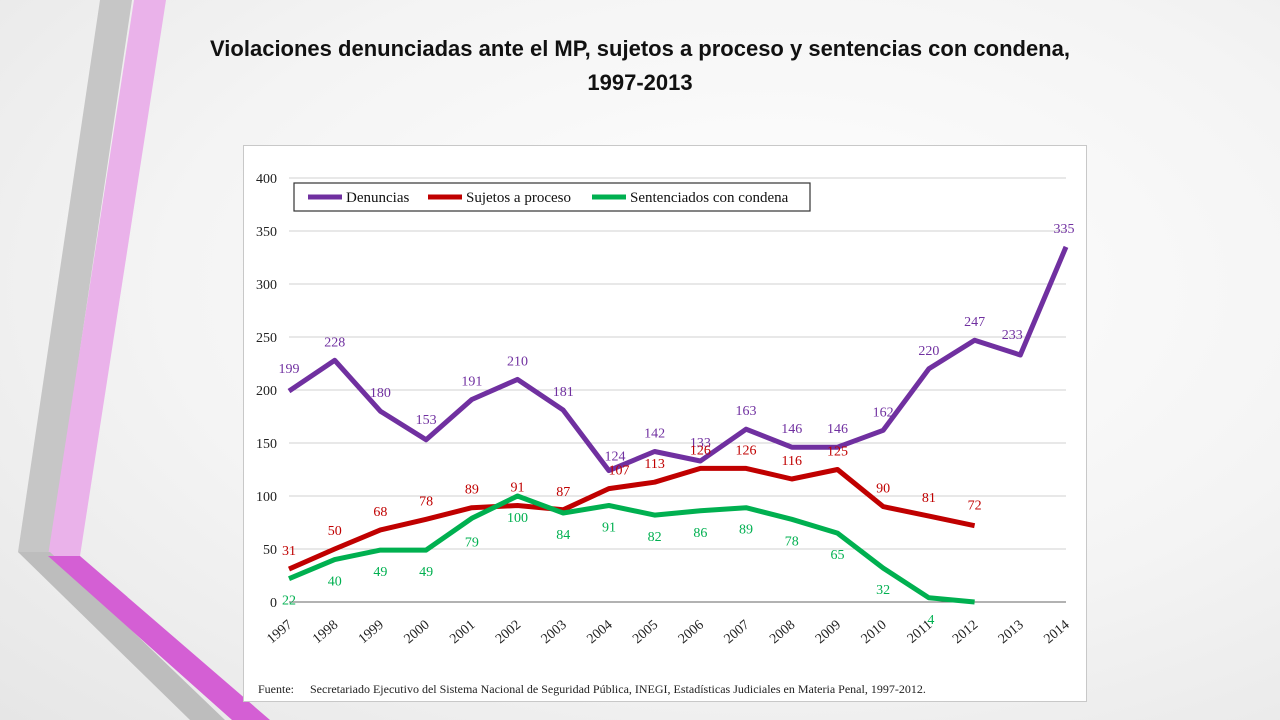 This screenshot has width=1280, height=720. Describe the element at coordinates (266, 232) in the screenshot. I see `y-tick-label-350: 350` at that location.